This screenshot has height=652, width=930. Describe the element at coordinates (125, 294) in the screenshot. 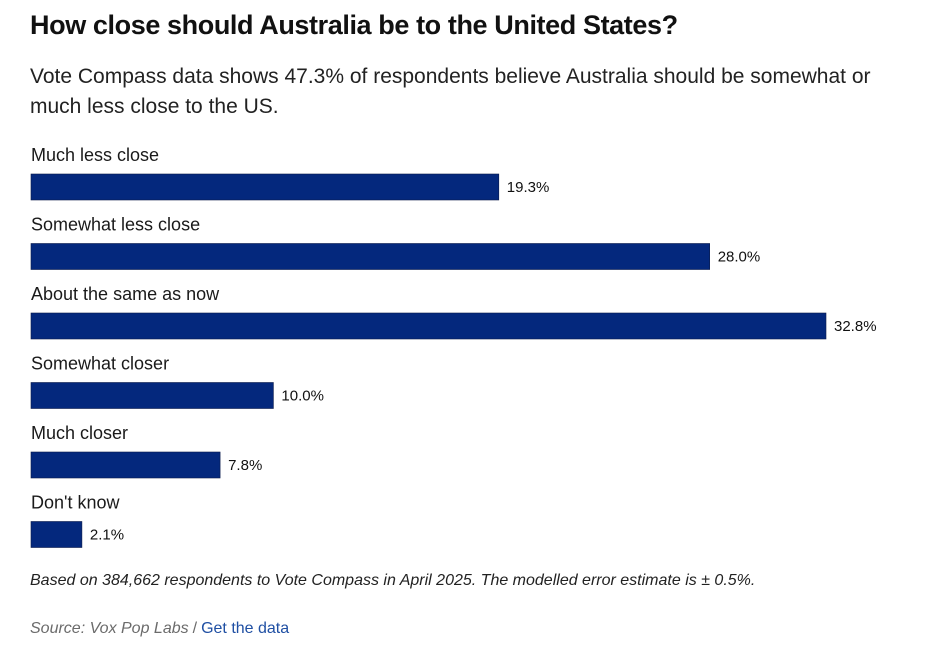

I see `category-label: About the same as now` at that location.